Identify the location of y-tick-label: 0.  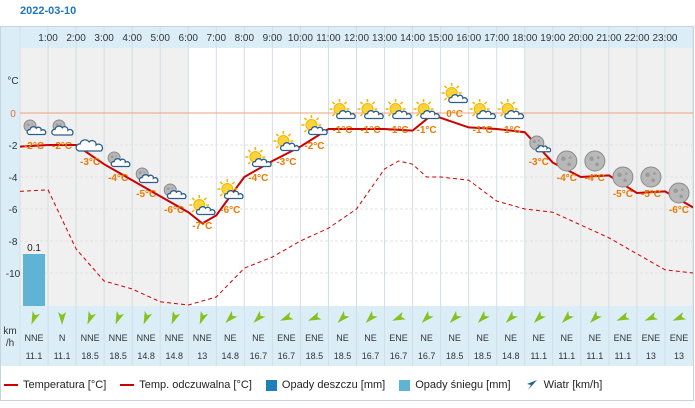
(13, 114).